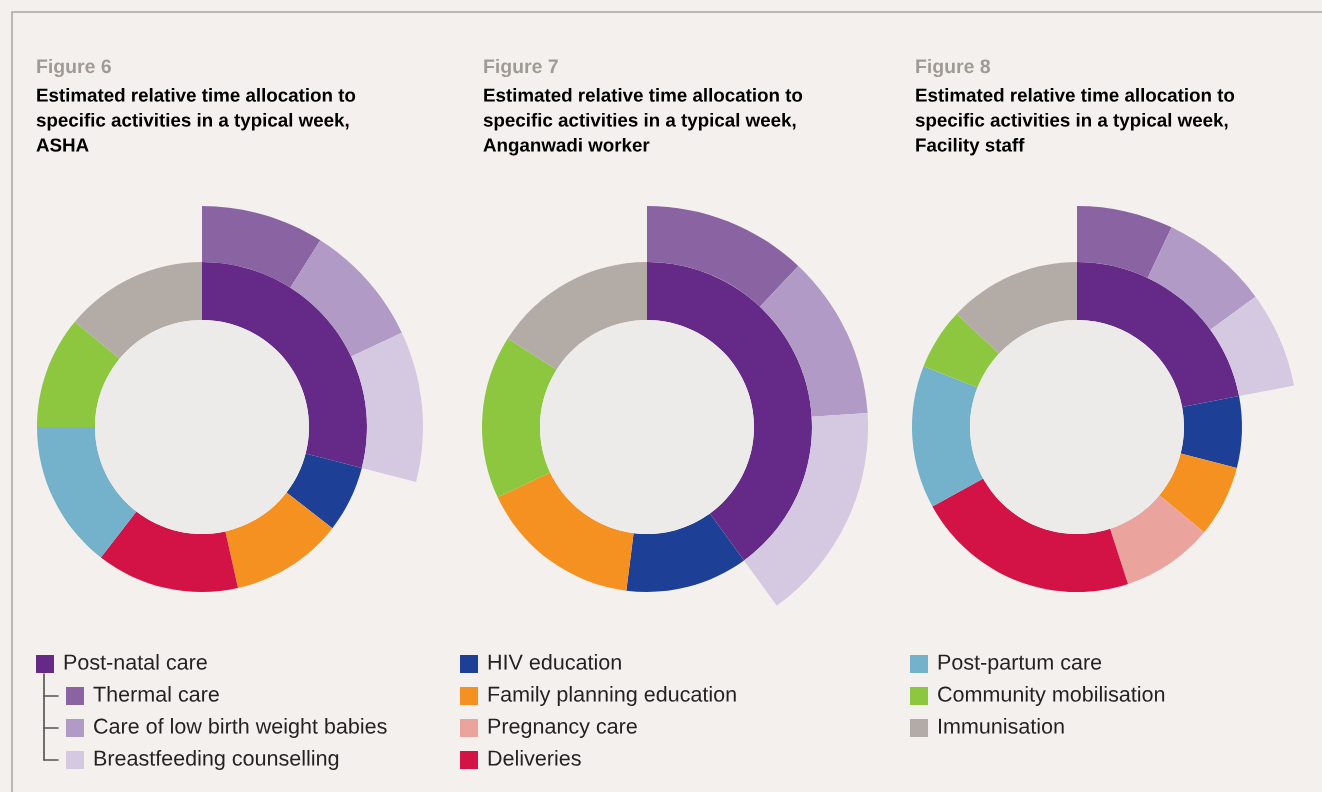  Describe the element at coordinates (953, 68) in the screenshot. I see `chart-title: Figure 8` at that location.